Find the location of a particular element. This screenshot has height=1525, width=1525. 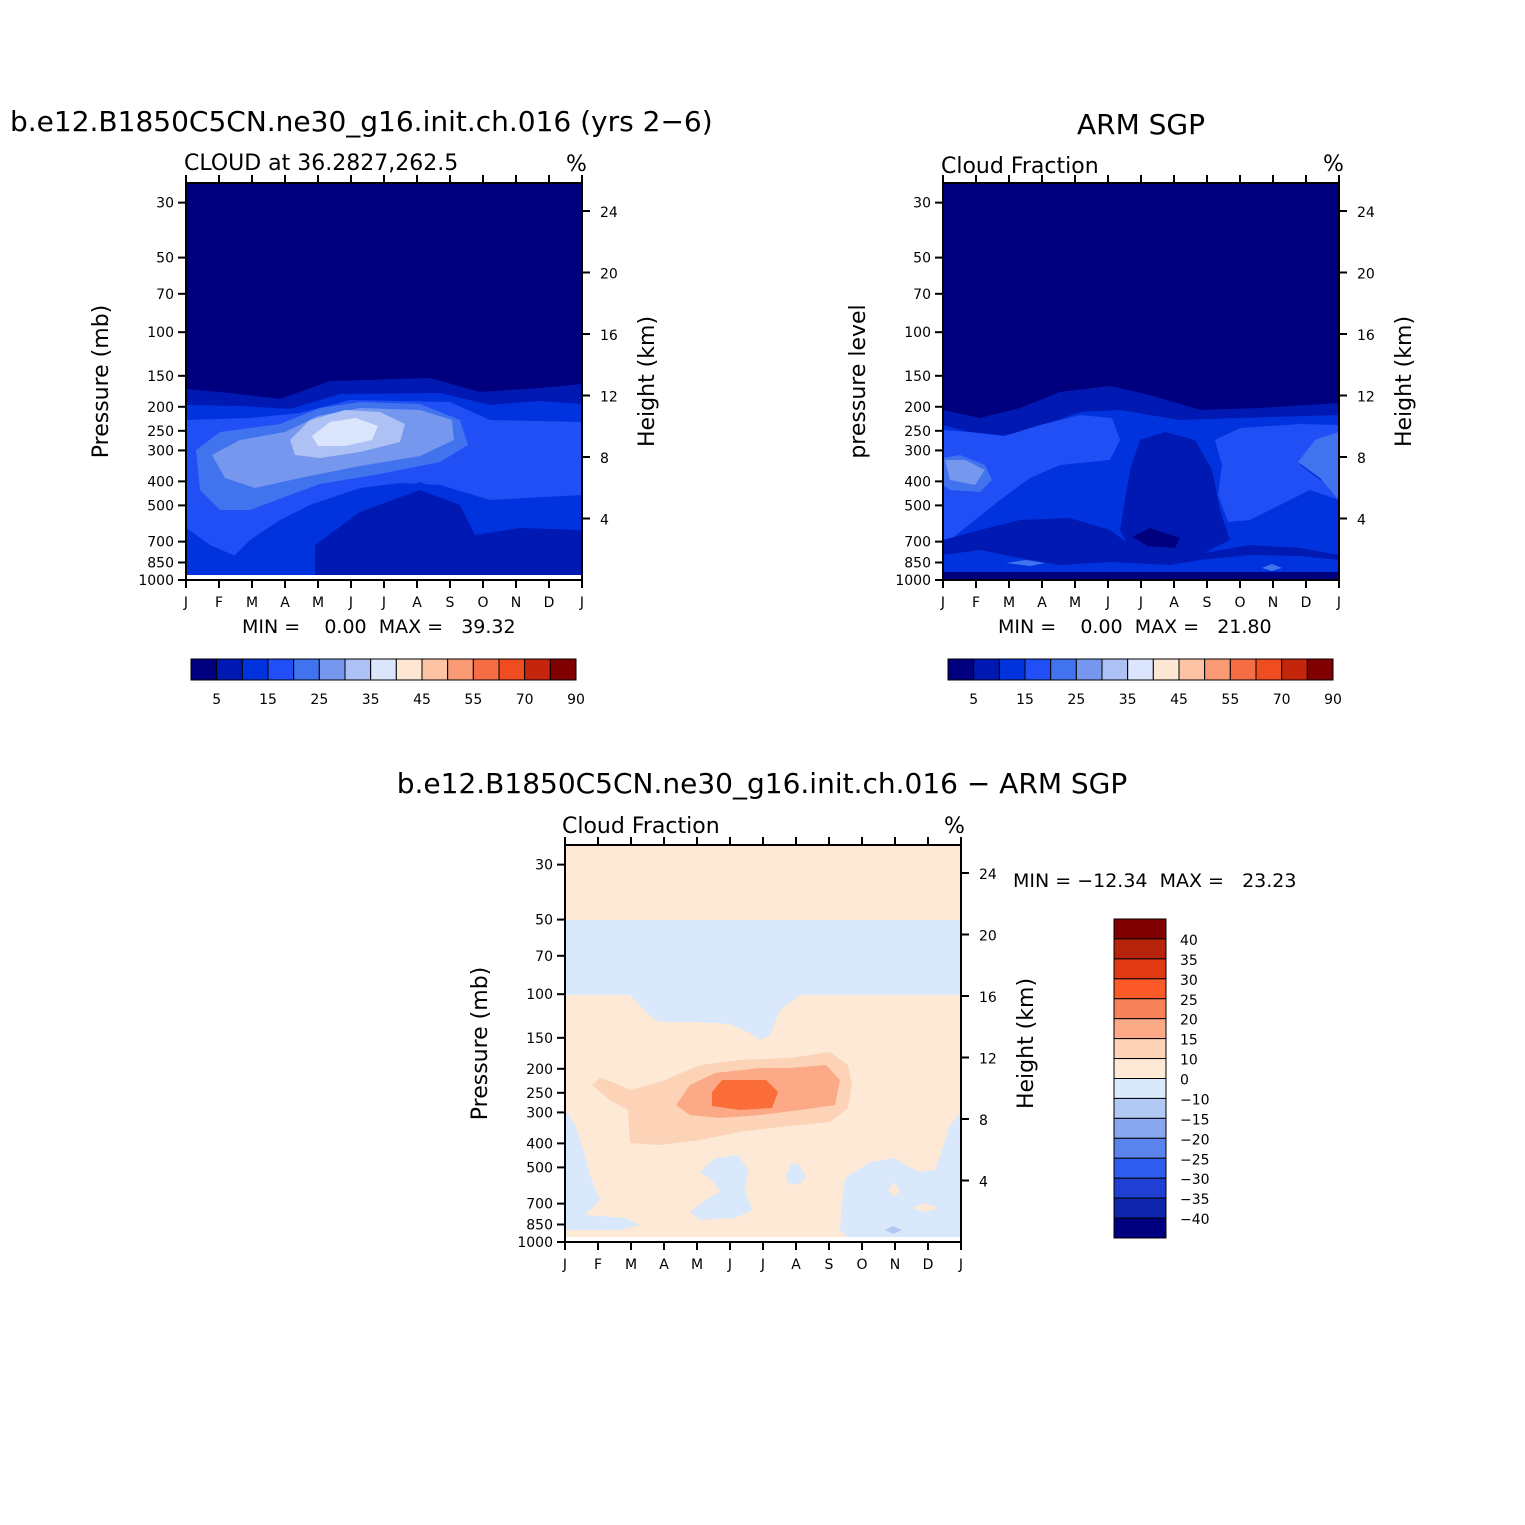

y-tick-label: 150 is located at coordinates (917, 377).